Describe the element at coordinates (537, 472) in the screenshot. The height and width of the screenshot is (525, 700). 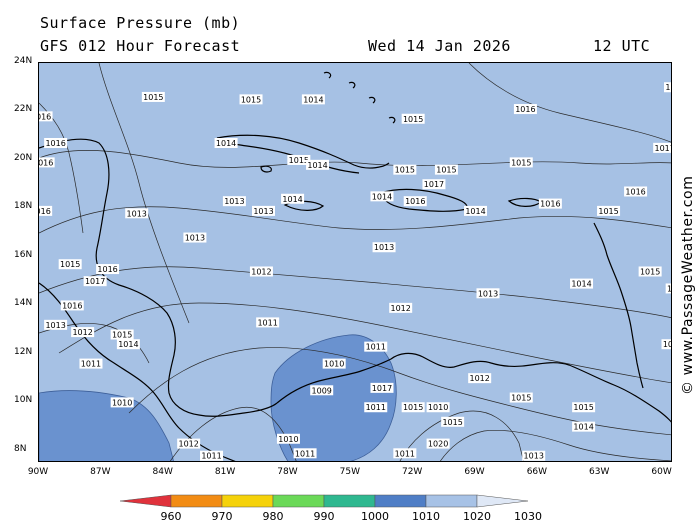
I see `longitude-tick-label: 66W` at that location.